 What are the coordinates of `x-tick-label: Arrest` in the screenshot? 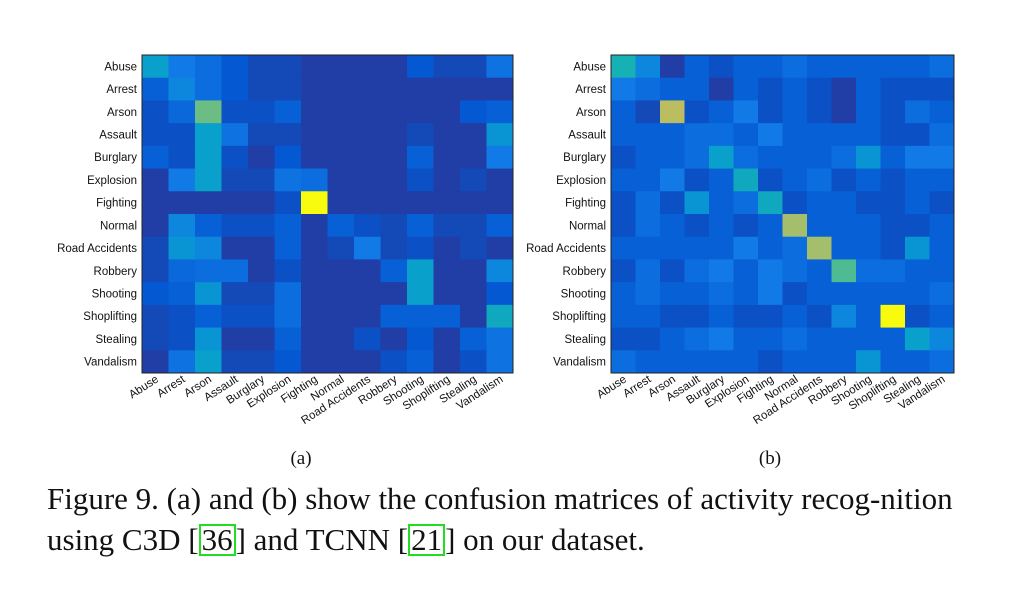 It's located at (171, 386).